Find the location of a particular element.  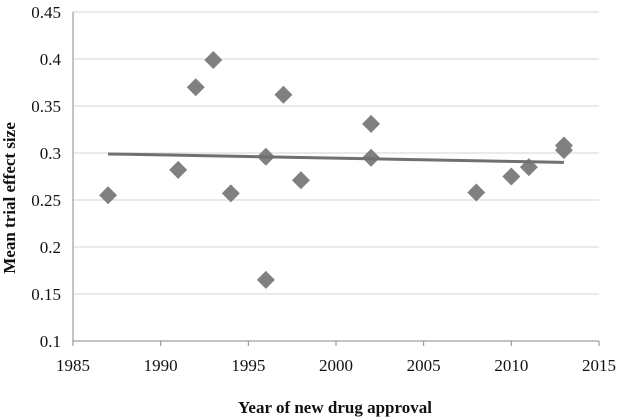

y-axis-title: Mean trial effect size is located at coordinates (9, 198).